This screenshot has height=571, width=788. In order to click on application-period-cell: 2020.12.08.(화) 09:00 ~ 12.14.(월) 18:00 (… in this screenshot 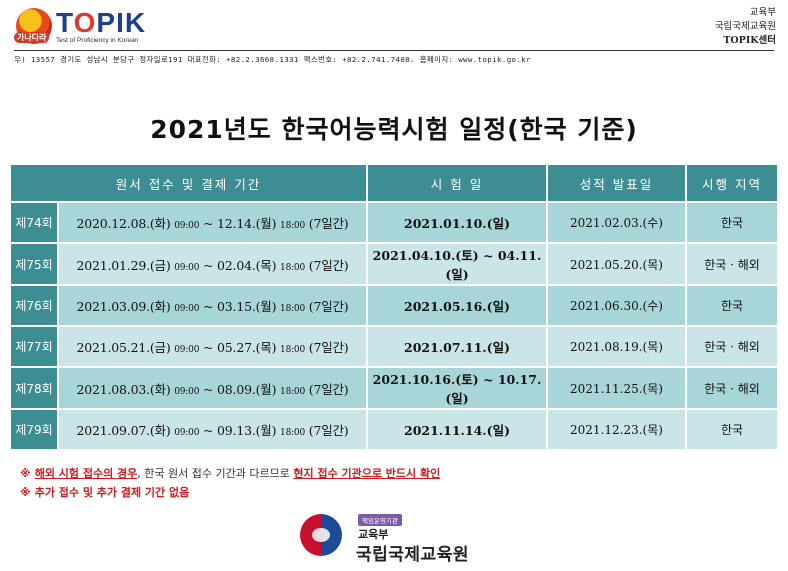, I will do `click(212, 222)`.